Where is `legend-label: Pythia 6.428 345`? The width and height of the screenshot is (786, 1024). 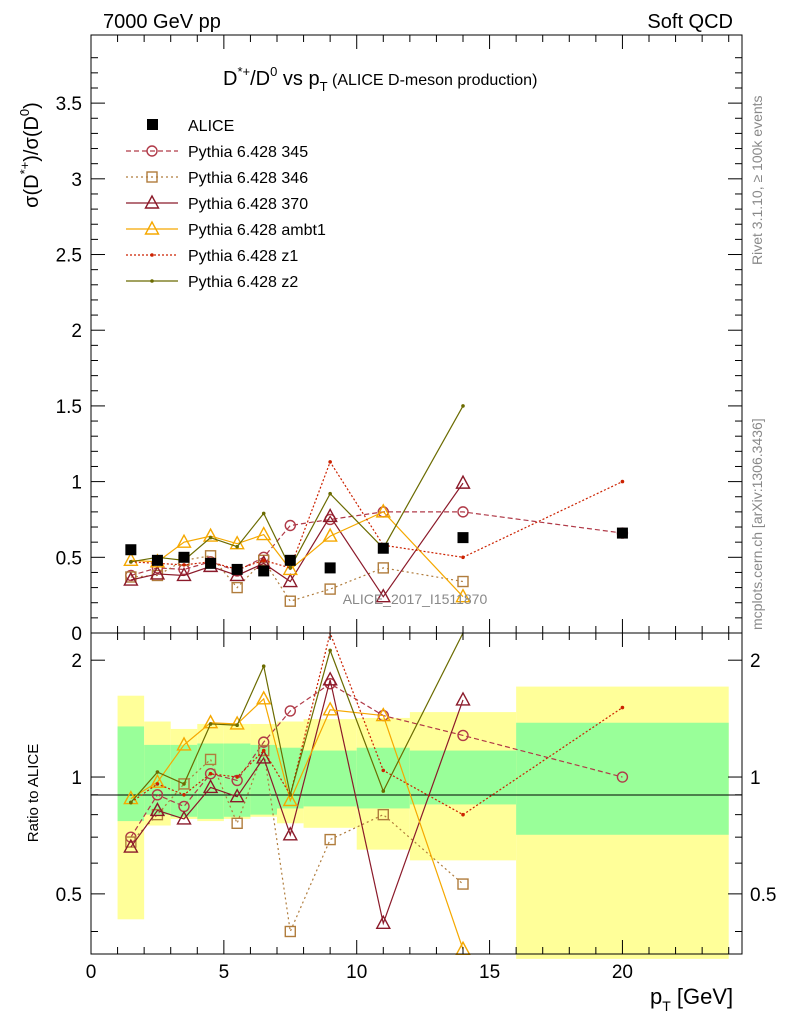 legend-label: Pythia 6.428 345 is located at coordinates (248, 152).